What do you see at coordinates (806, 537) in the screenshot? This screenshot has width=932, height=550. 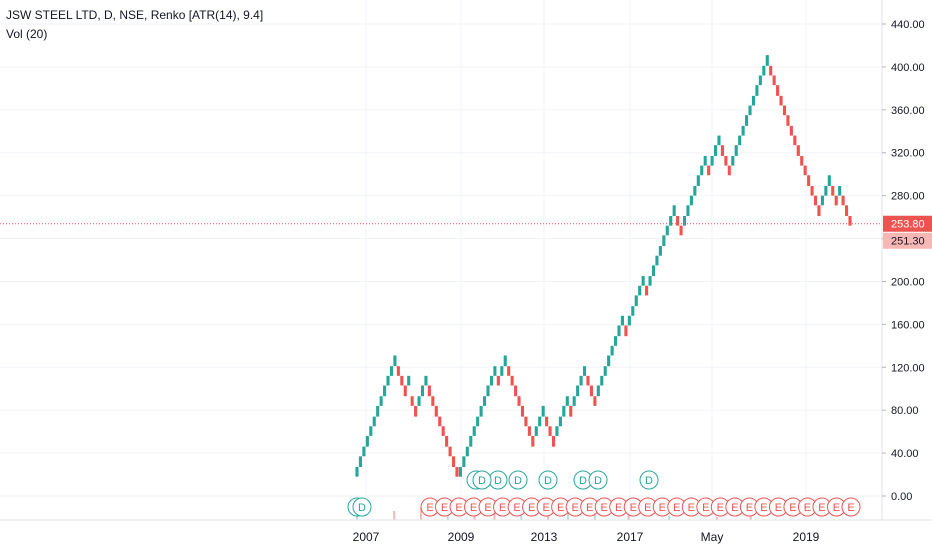 I see `x-tick-label: 2019` at bounding box center [806, 537].